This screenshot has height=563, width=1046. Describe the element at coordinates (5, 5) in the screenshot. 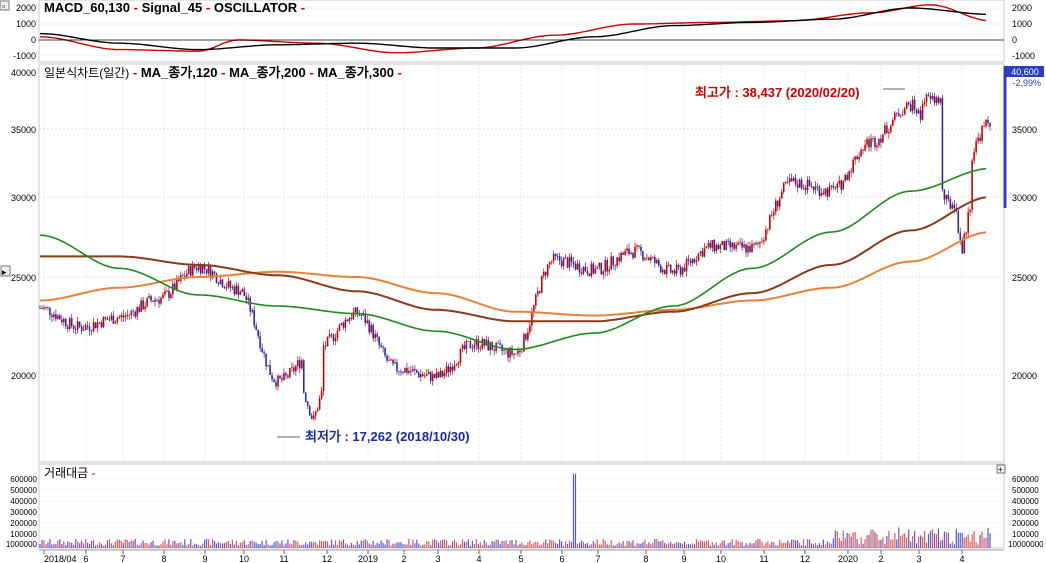

I see `macd-collapse-icon: ▫` at that location.